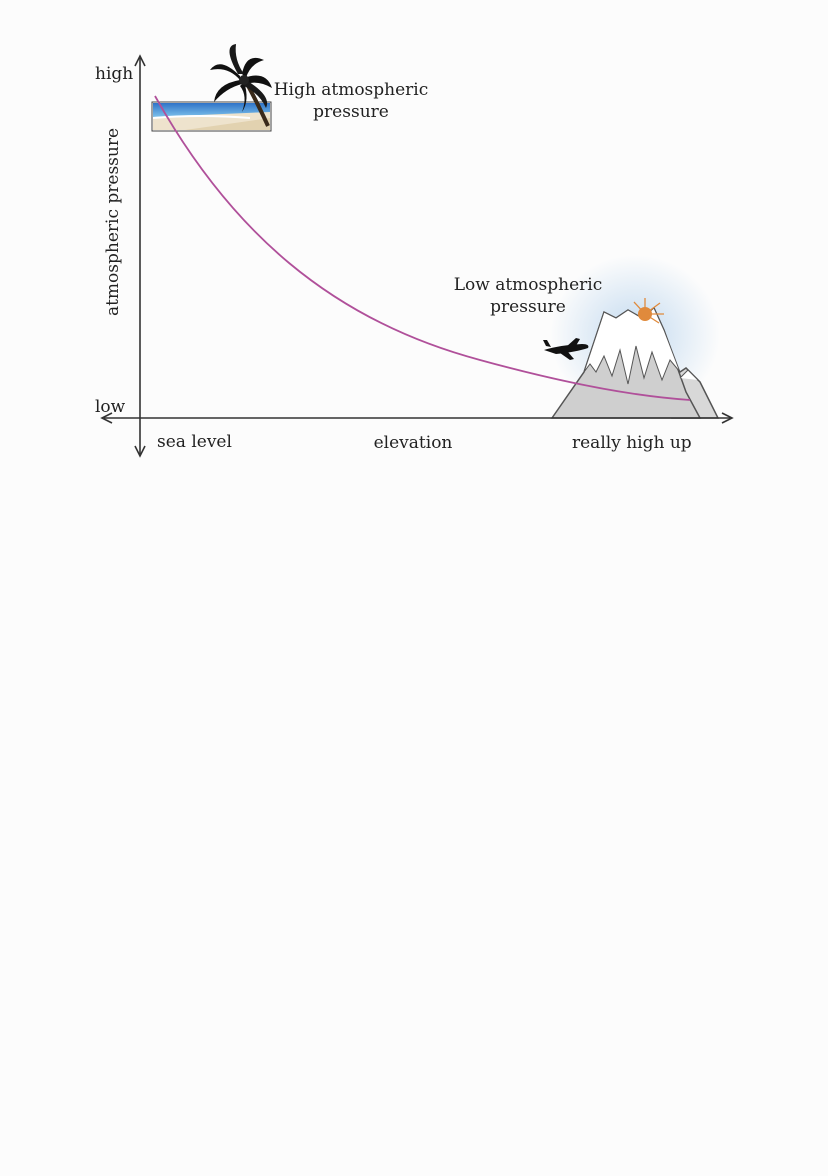 The width and height of the screenshot is (828, 1176). Describe the element at coordinates (632, 443) in the screenshot. I see `x-right-label: really high up` at that location.